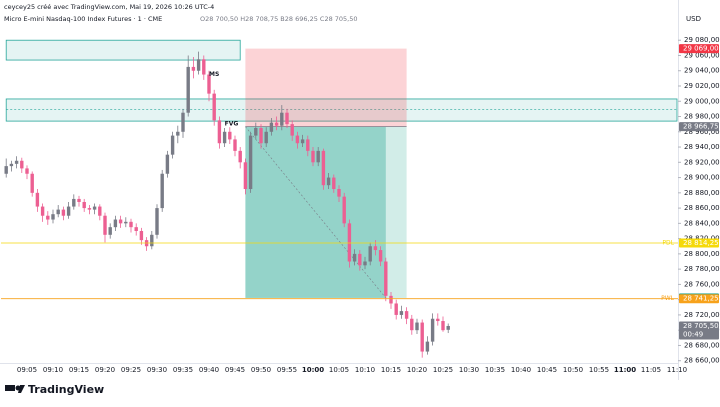 The width and height of the screenshot is (720, 407). What do you see at coordinates (261, 370) in the screenshot?
I see `x-tick-label: 09:50` at bounding box center [261, 370].